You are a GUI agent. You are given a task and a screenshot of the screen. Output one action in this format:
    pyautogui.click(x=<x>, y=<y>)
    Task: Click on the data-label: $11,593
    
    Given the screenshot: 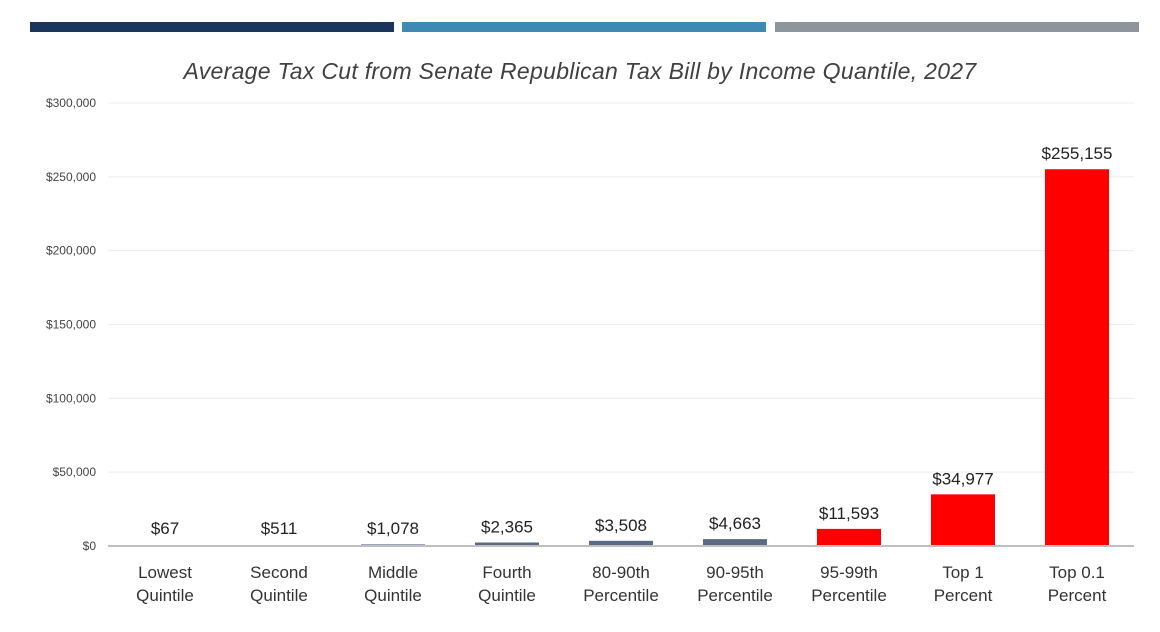 What is the action you would take?
    pyautogui.click(x=849, y=513)
    